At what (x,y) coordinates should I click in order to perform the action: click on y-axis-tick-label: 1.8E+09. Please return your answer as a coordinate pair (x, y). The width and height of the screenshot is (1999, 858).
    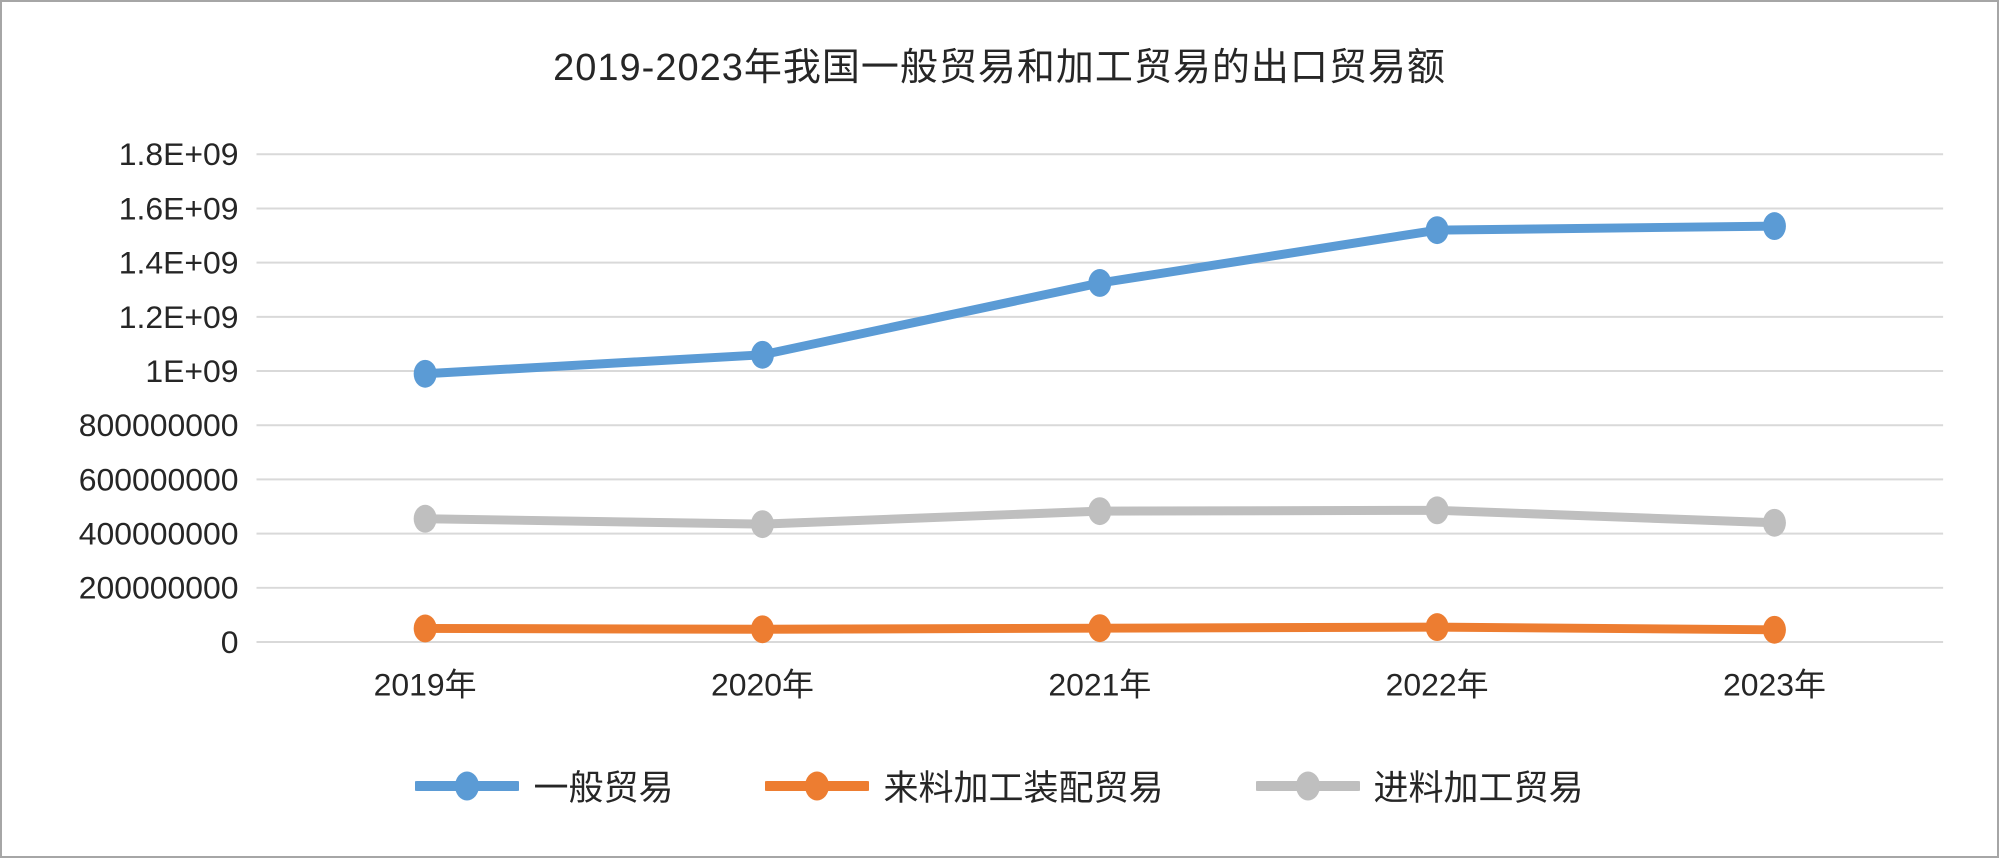
    Looking at the image, I should click on (179, 154).